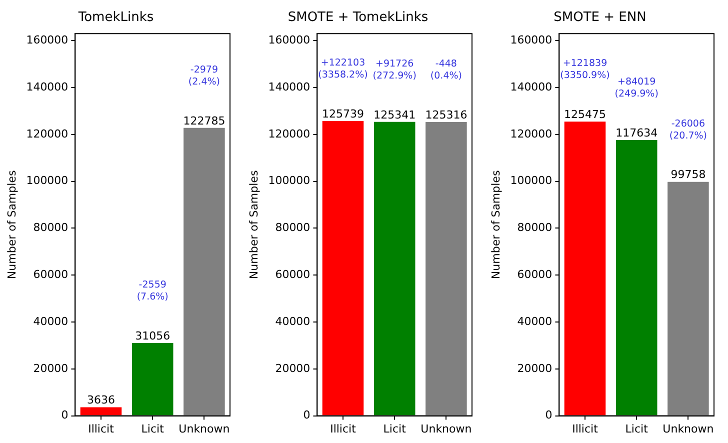  I want to click on data-label: 3636, so click(100, 400).